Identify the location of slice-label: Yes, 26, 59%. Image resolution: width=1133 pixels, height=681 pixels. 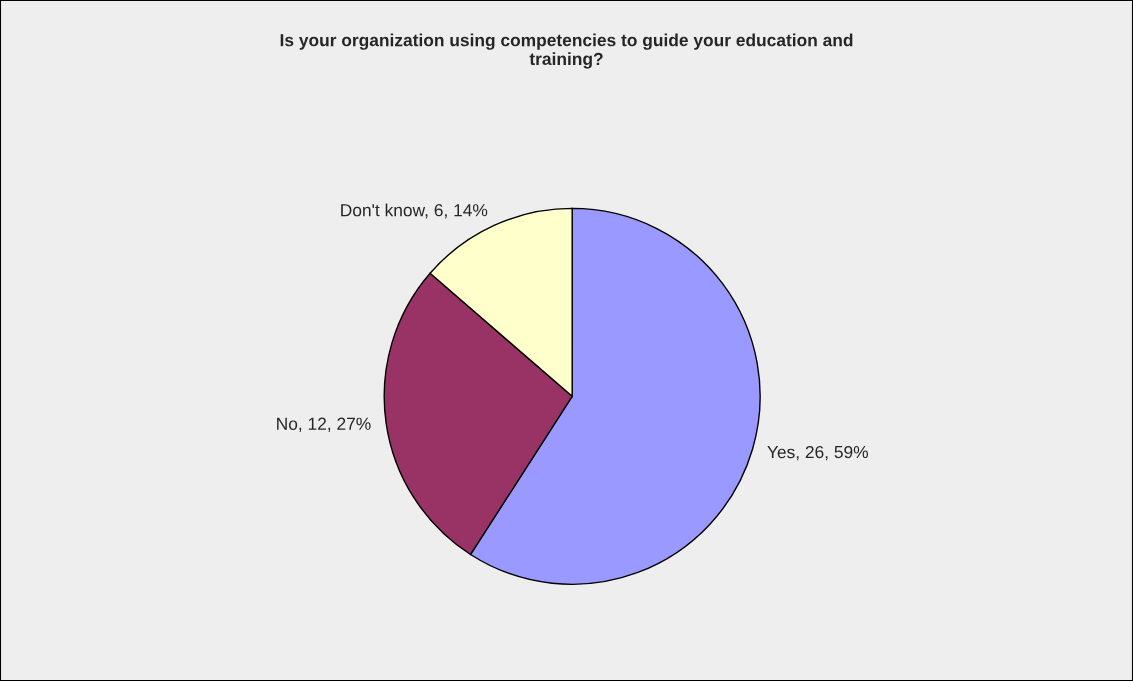
(817, 453).